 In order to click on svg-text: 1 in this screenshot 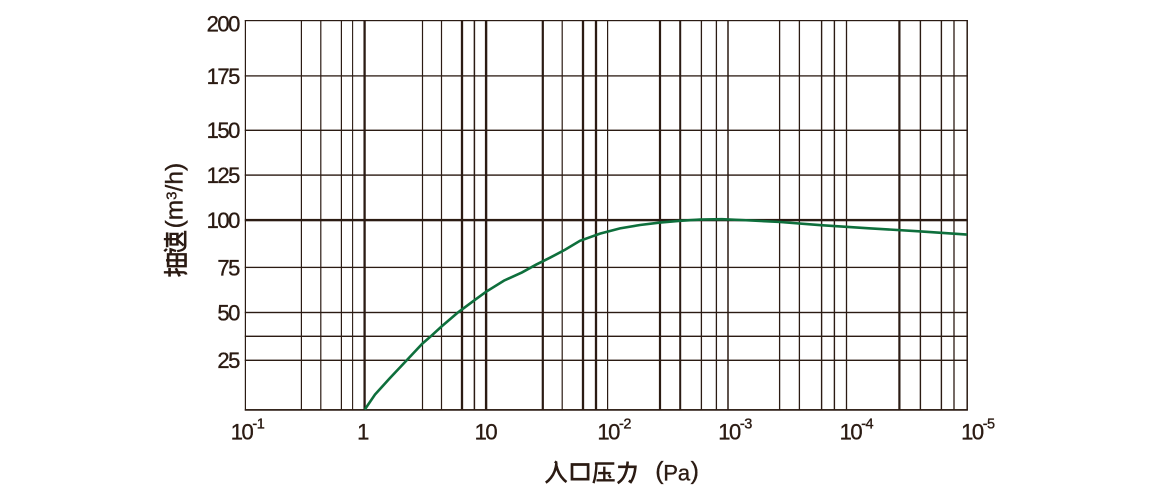, I will do `click(363, 431)`.